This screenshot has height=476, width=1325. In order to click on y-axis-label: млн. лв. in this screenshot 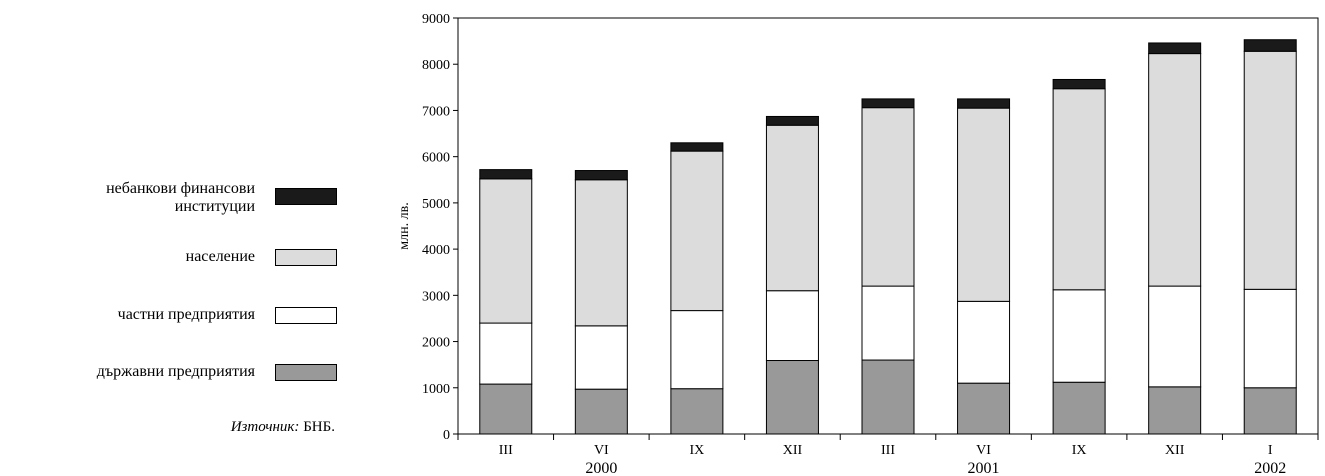, I will do `click(404, 225)`.